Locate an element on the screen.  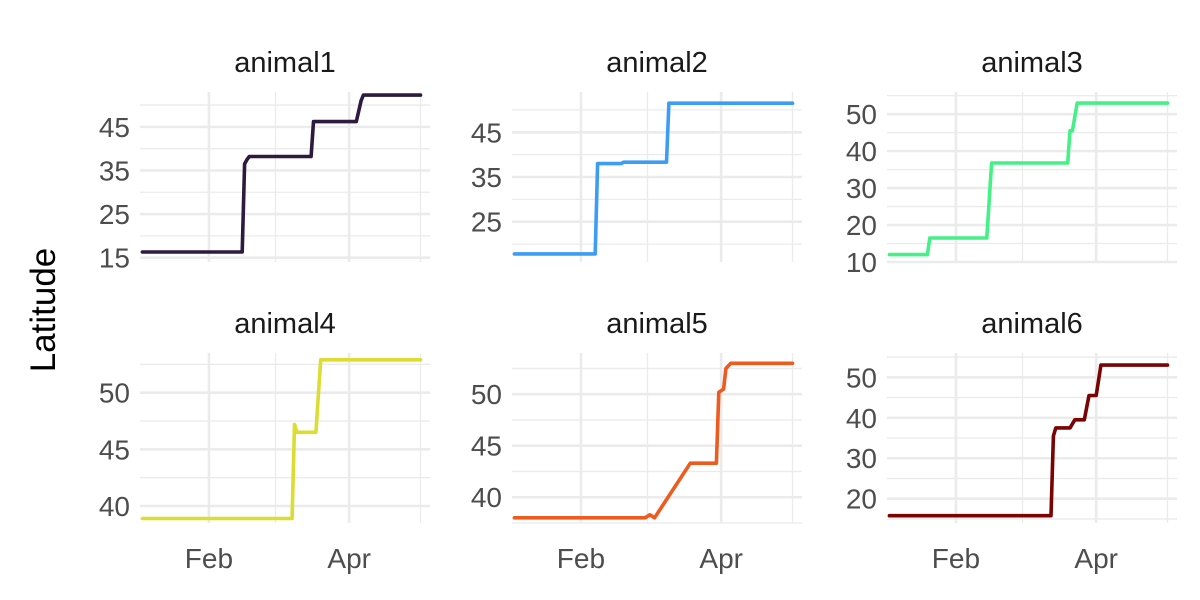
panel-animal5: animal5 40 45 50 Feb Apr is located at coordinates (636, 441).